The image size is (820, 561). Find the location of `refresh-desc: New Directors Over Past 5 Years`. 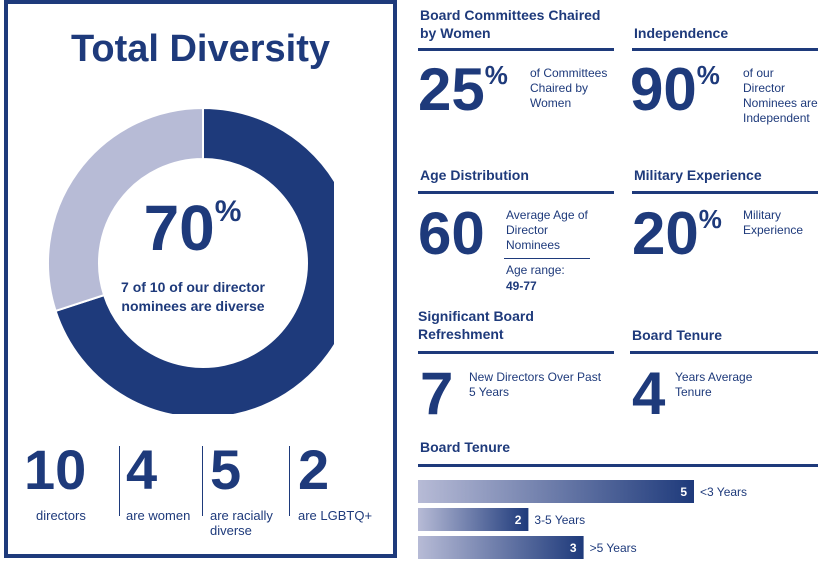

refresh-desc: New Directors Over Past 5 Years is located at coordinates (535, 384).